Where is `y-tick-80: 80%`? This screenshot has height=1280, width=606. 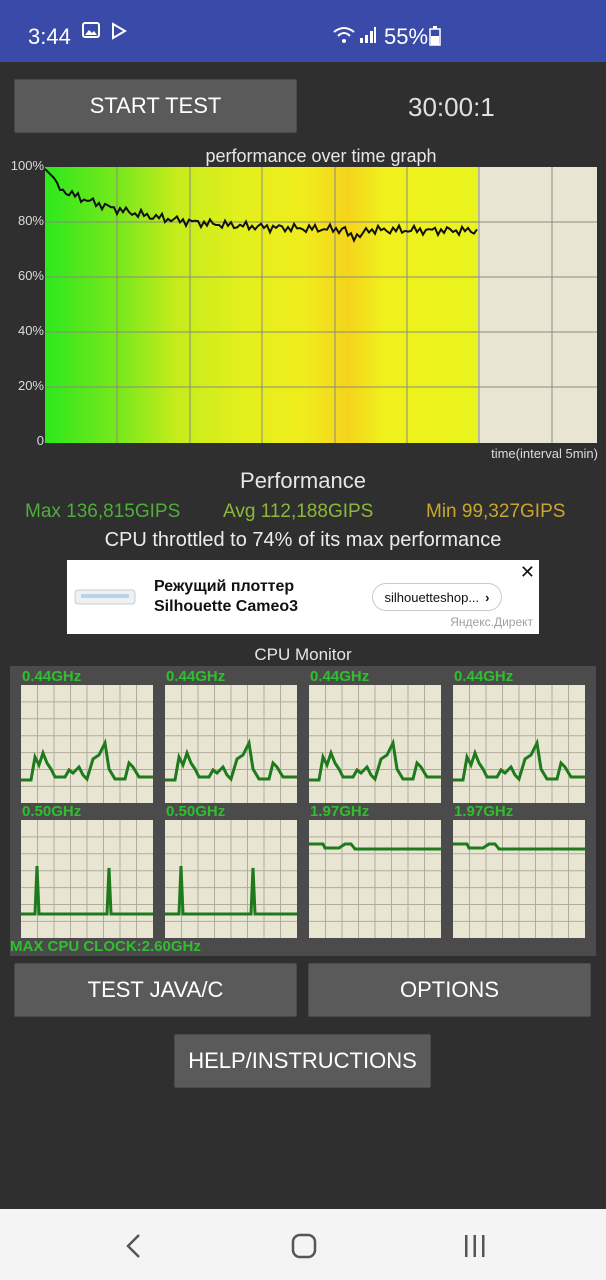 y-tick-80: 80% is located at coordinates (30, 220).